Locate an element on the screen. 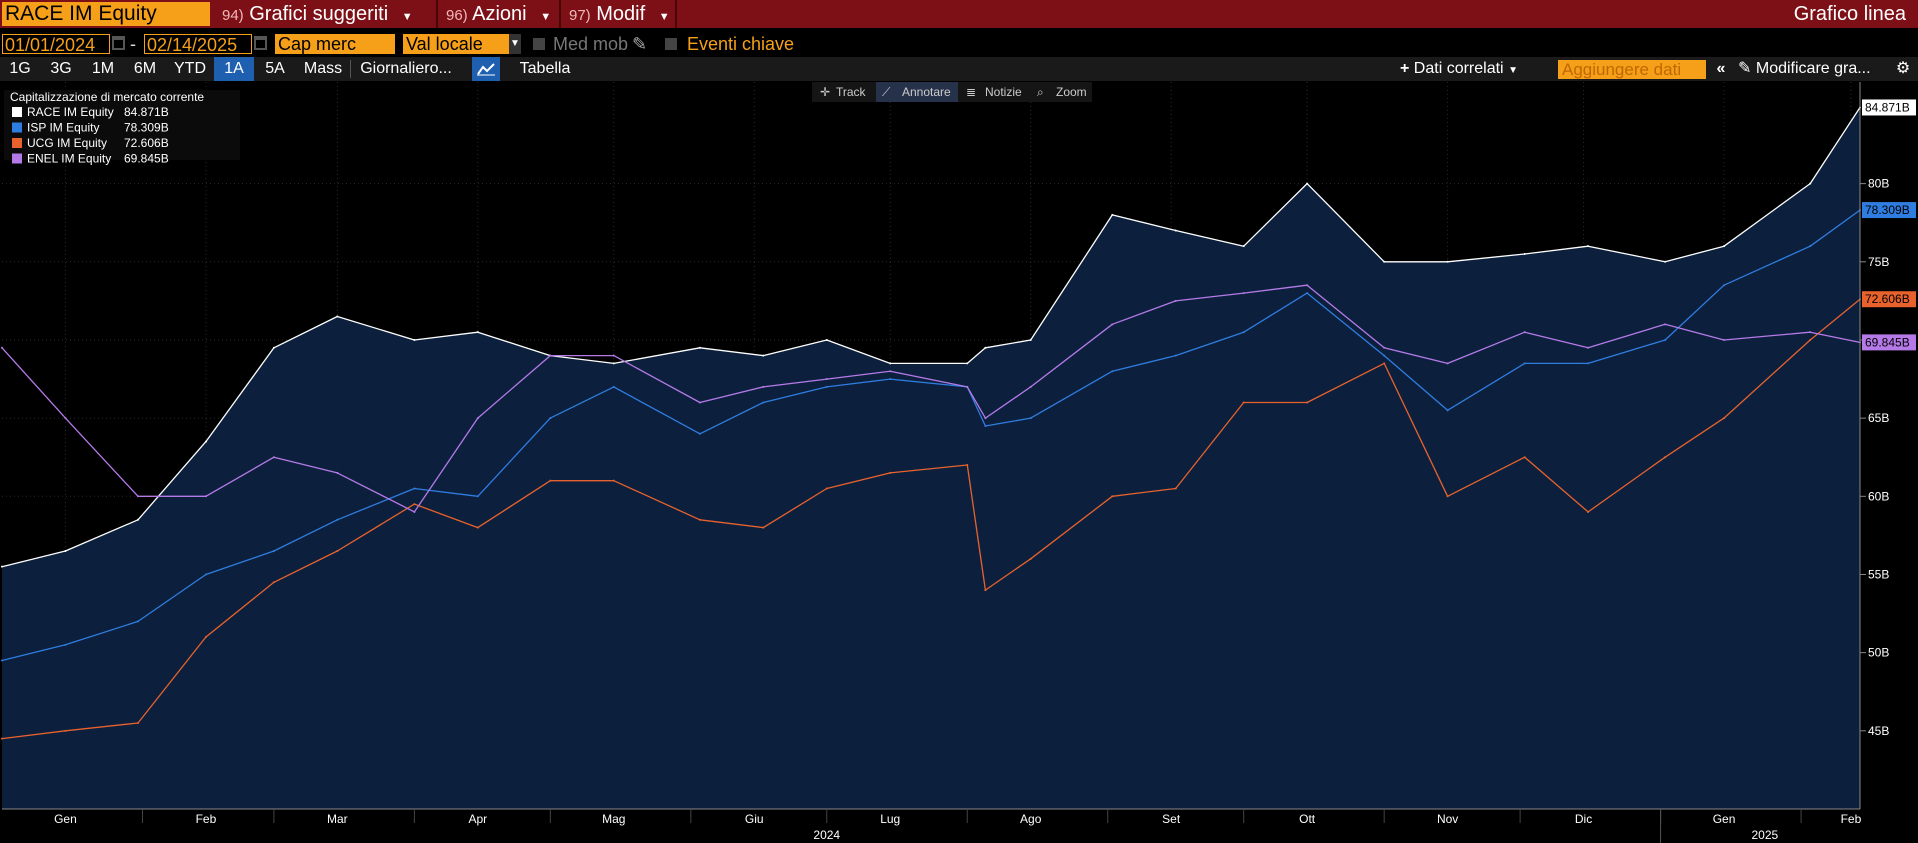 This screenshot has height=843, width=1918. crosshair-icon: ✛ is located at coordinates (825, 92).